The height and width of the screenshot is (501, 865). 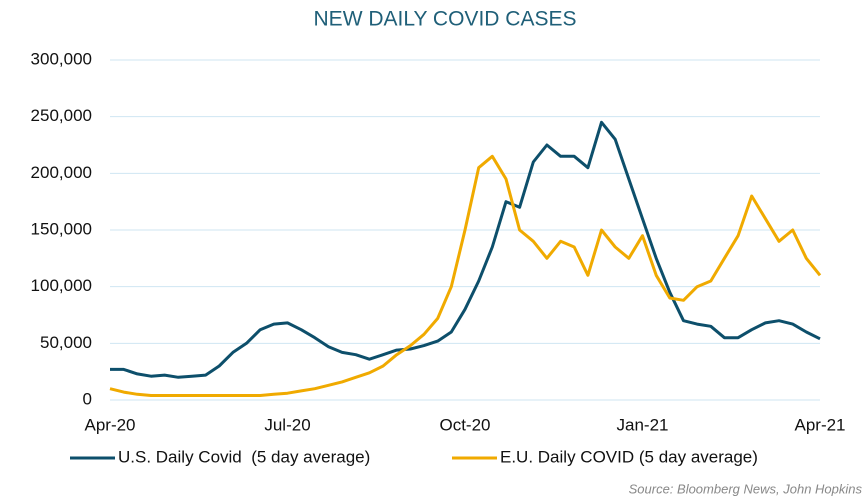 I want to click on y-tick-label: 100,000, so click(x=61, y=285).